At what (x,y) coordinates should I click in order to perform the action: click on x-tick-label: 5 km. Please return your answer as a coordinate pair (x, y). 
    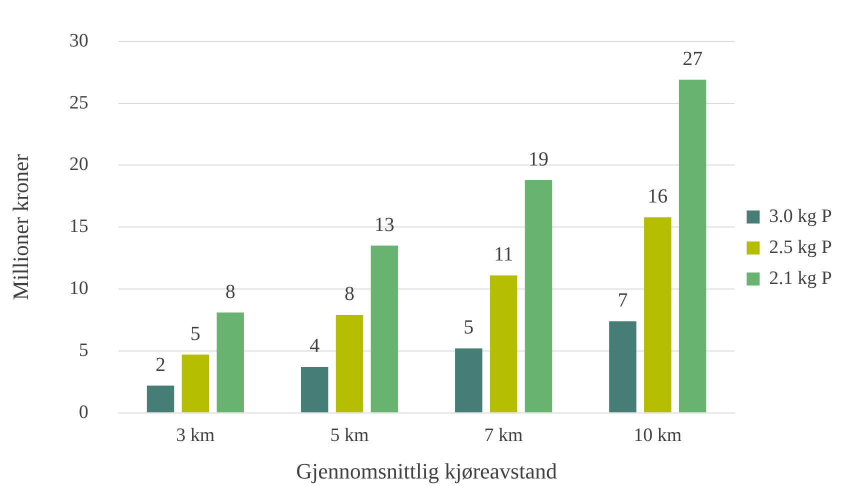
    Looking at the image, I should click on (349, 435).